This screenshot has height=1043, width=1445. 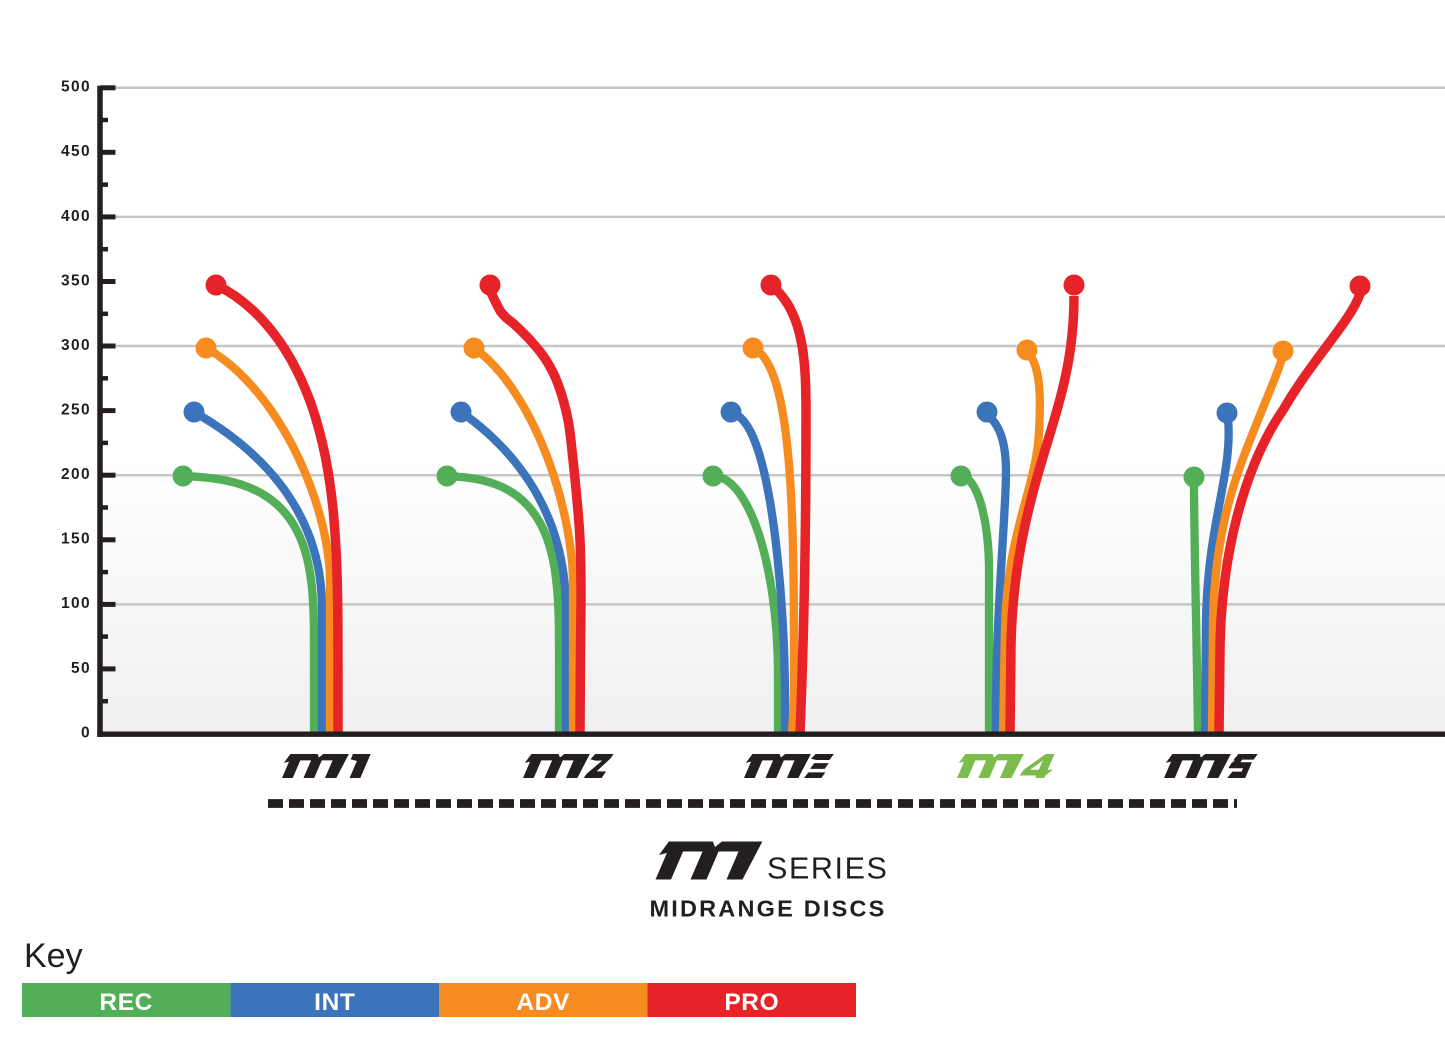 What do you see at coordinates (76, 345) in the screenshot?
I see `svg-text: 300` at bounding box center [76, 345].